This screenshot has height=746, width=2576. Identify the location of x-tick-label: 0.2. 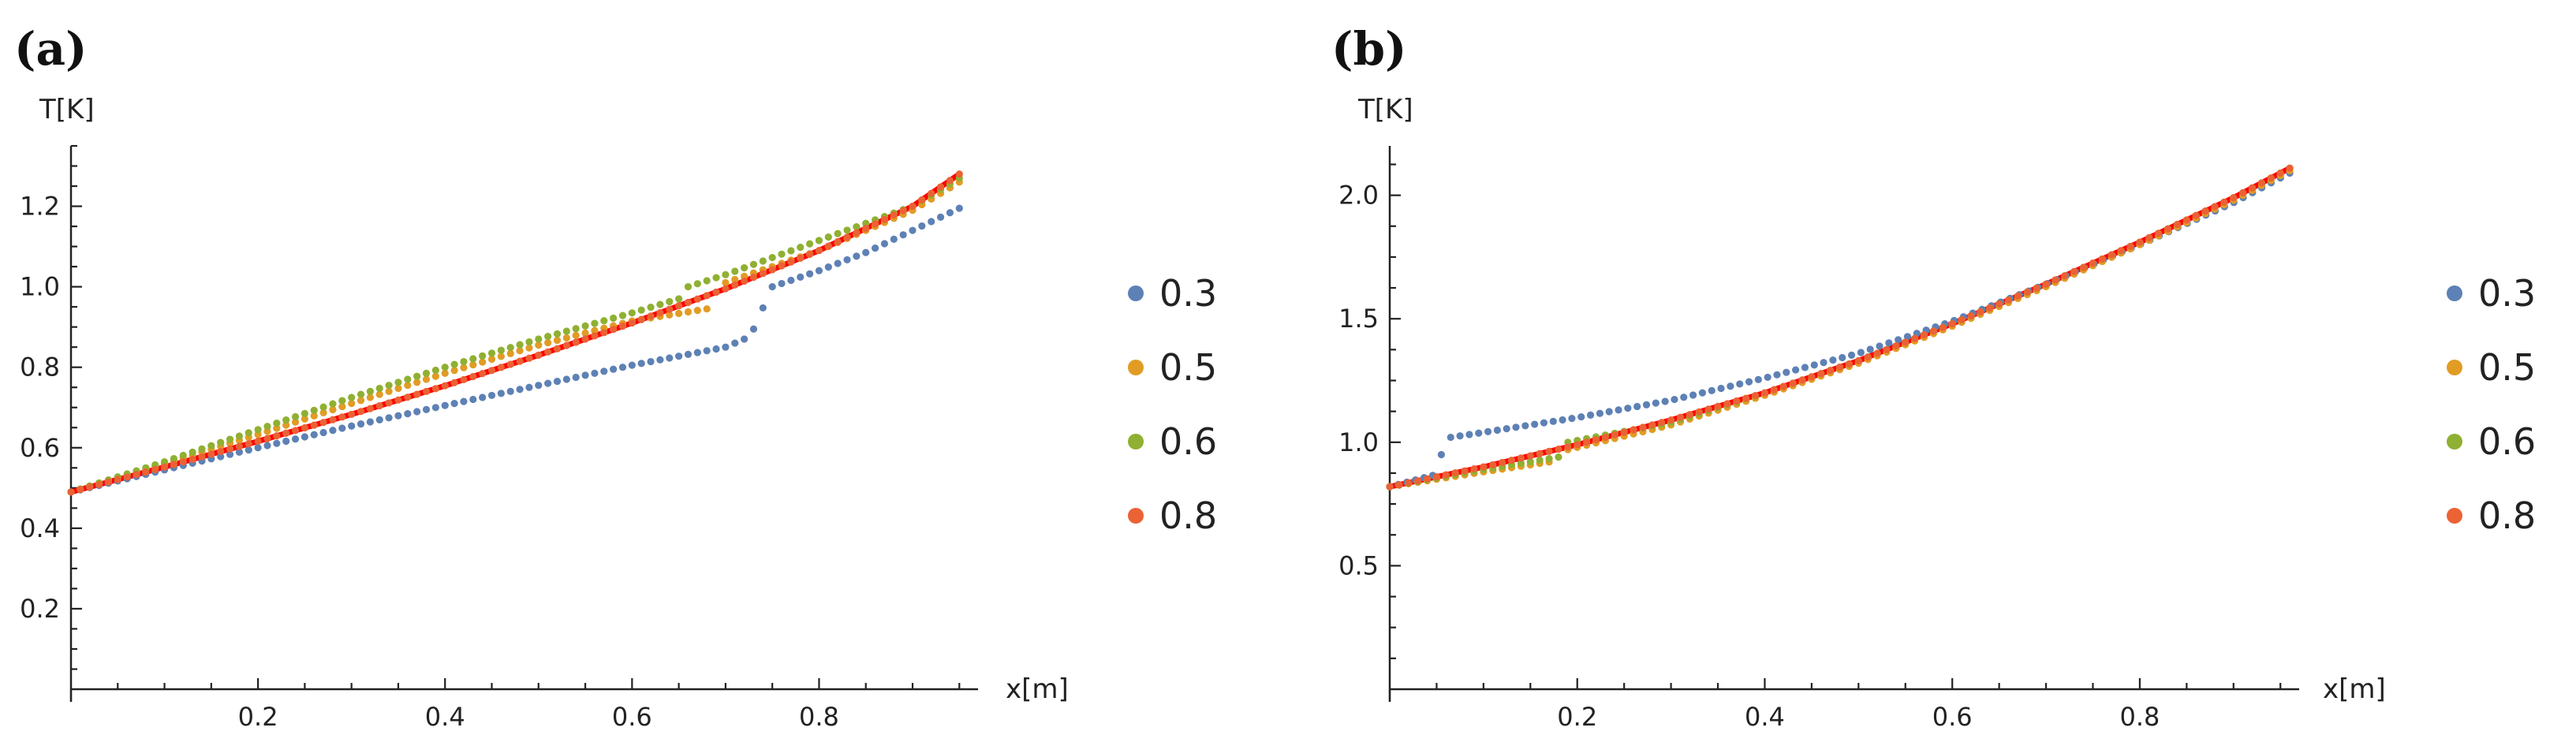
(258, 717).